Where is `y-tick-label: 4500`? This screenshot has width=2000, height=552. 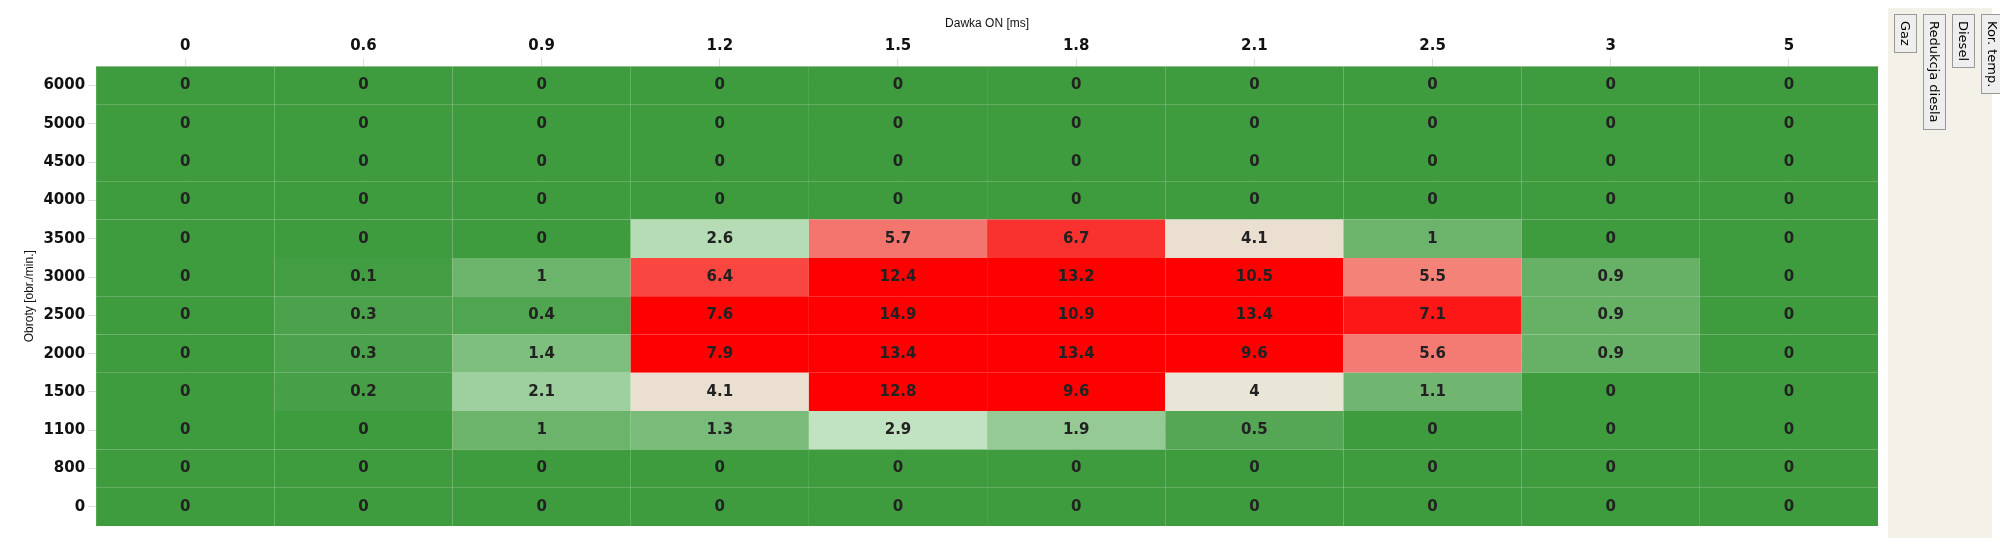 y-tick-label: 4500 is located at coordinates (64, 161).